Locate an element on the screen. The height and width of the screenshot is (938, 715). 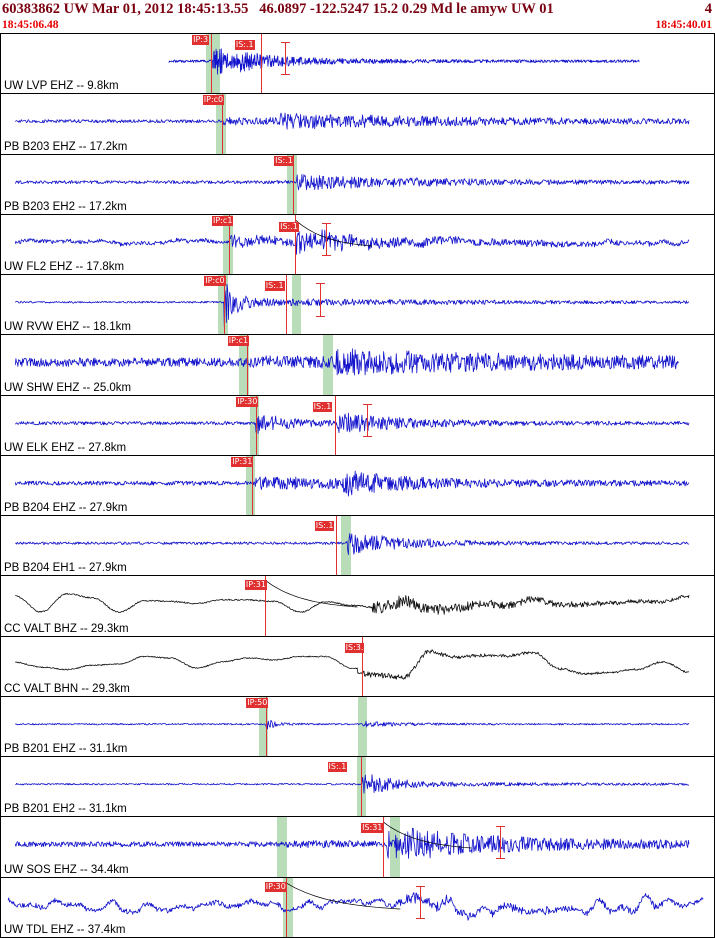
station-label: UW SHW EHZ -- 25.0km is located at coordinates (68, 387).